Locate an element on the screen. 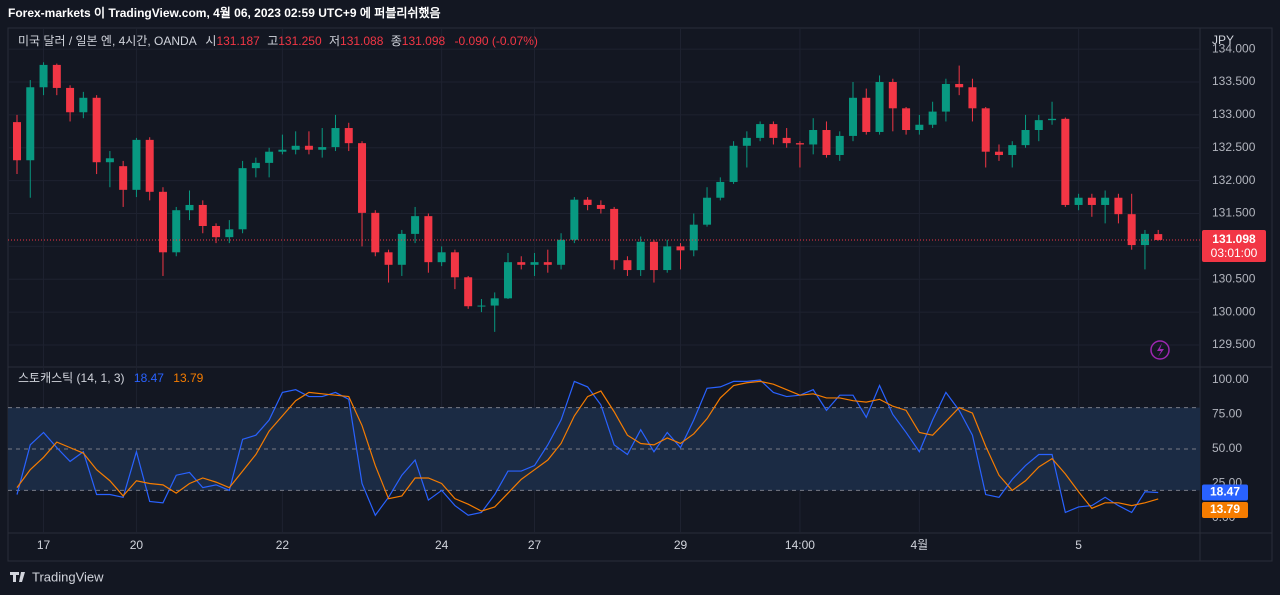  y-tick-label: 129.500 is located at coordinates (1234, 344).